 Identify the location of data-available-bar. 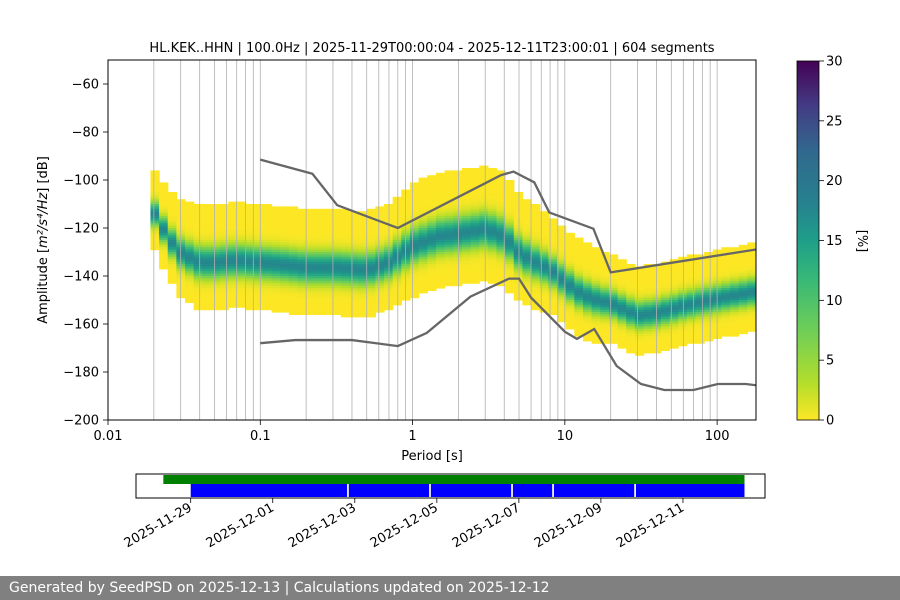
(454, 479).